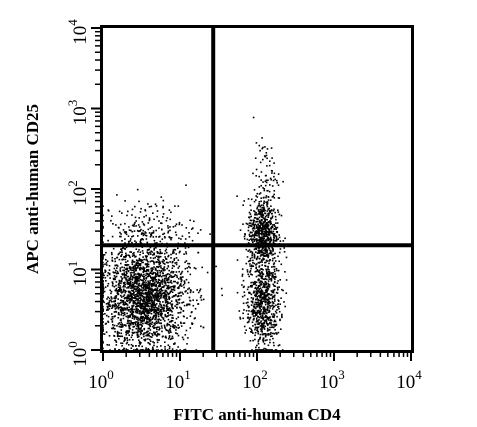  Describe the element at coordinates (156, 307) in the screenshot. I see `scatter-point-2025` at that location.